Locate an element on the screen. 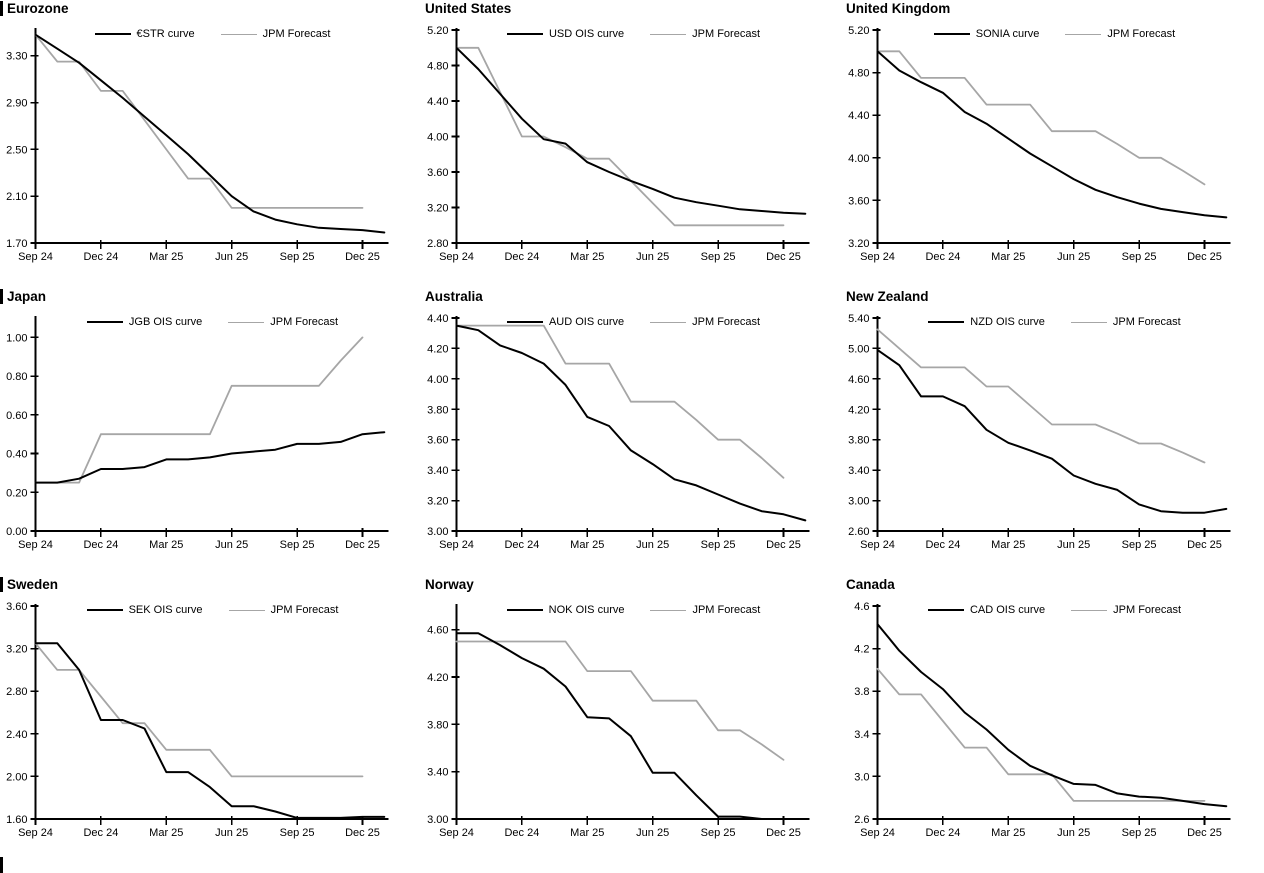 This screenshot has width=1264, height=873. y-tick-label: 4.00 is located at coordinates (858, 159).